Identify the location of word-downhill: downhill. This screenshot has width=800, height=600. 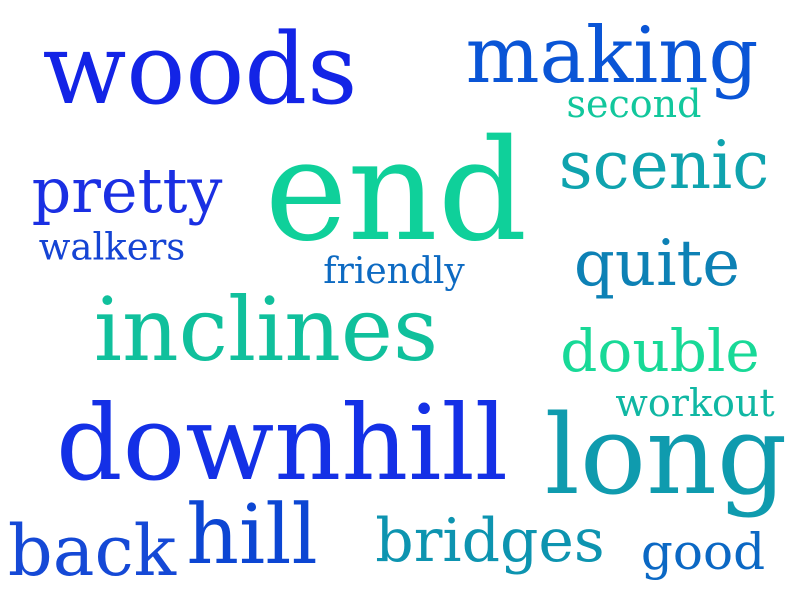
(282, 443).